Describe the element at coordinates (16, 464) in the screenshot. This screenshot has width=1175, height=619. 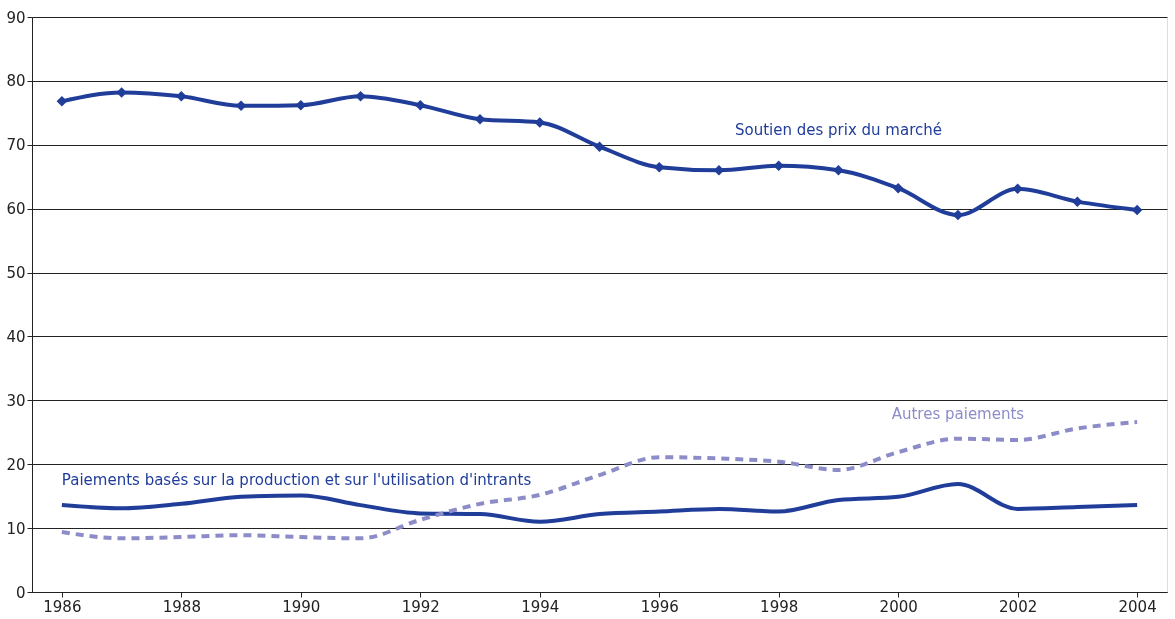
I see `y-tick-label: 20` at that location.